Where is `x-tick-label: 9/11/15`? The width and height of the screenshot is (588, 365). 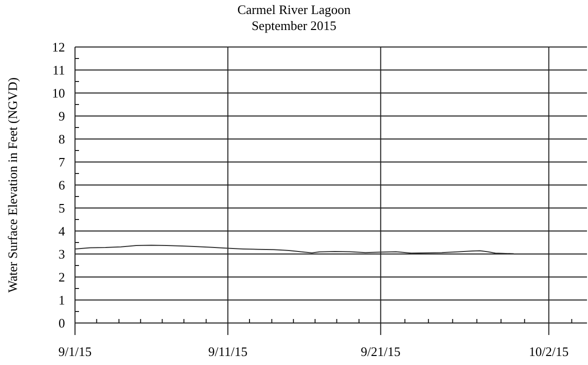
x-tick-label: 9/11/15 is located at coordinates (228, 351).